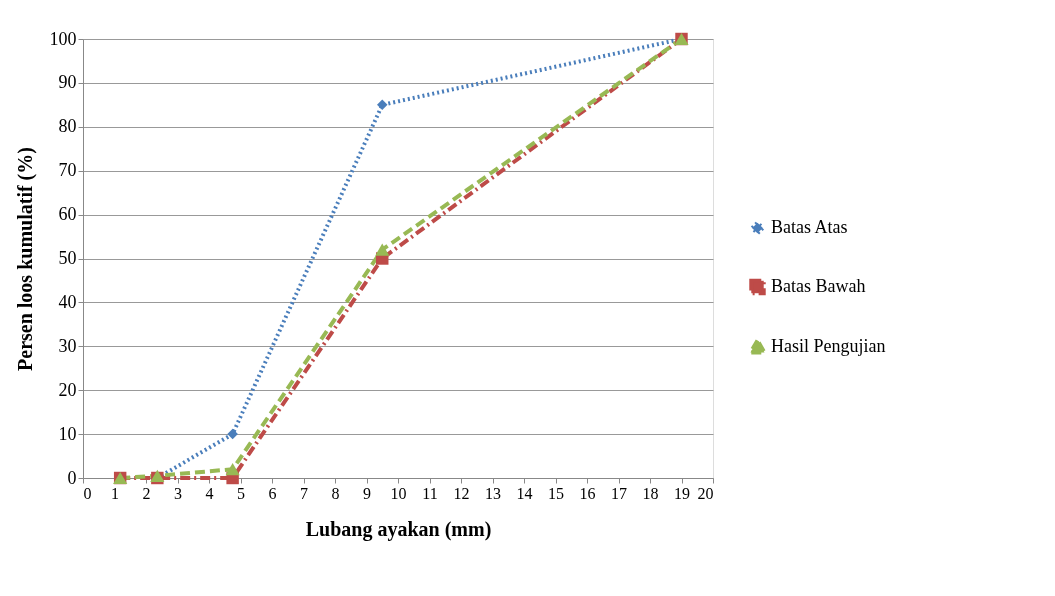 This screenshot has width=1055, height=596. Describe the element at coordinates (619, 493) in the screenshot. I see `x-tick-label: 17` at that location.